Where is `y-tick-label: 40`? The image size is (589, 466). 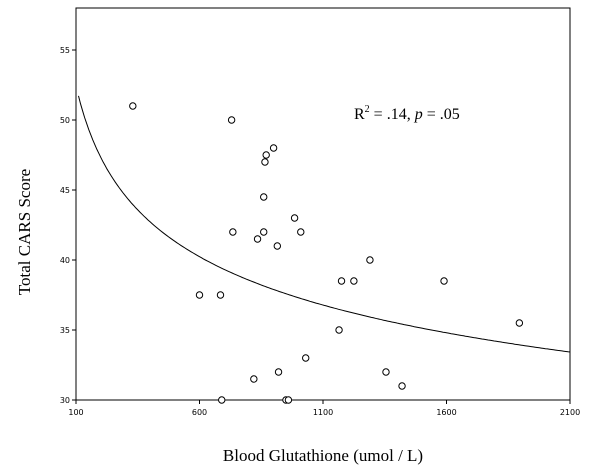 y-tick-label: 40 is located at coordinates (65, 260).